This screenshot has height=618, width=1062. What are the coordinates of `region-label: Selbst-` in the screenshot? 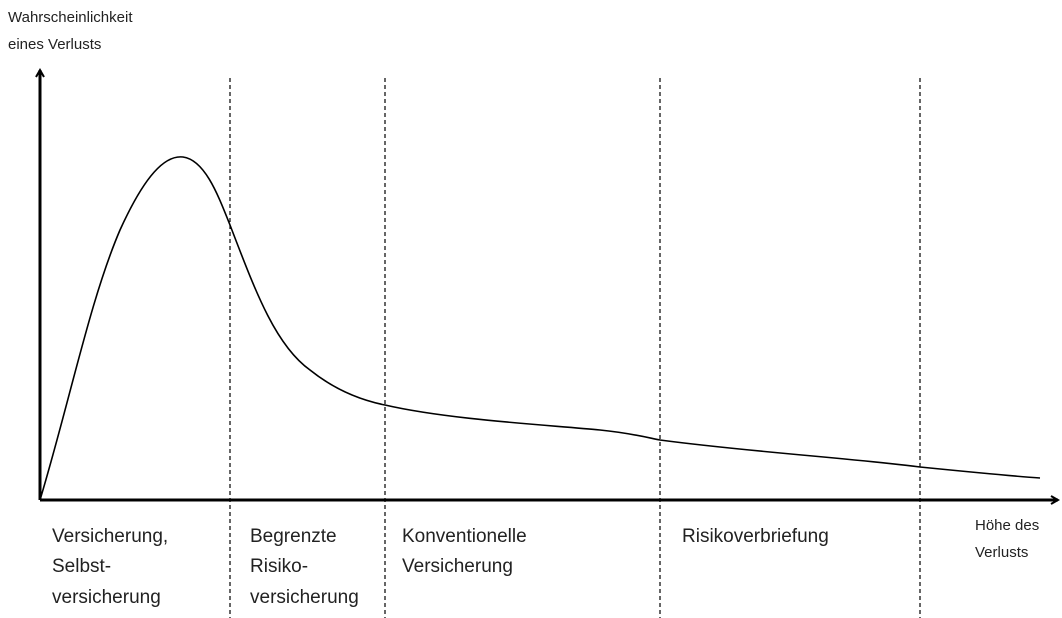 It's located at (81, 566).